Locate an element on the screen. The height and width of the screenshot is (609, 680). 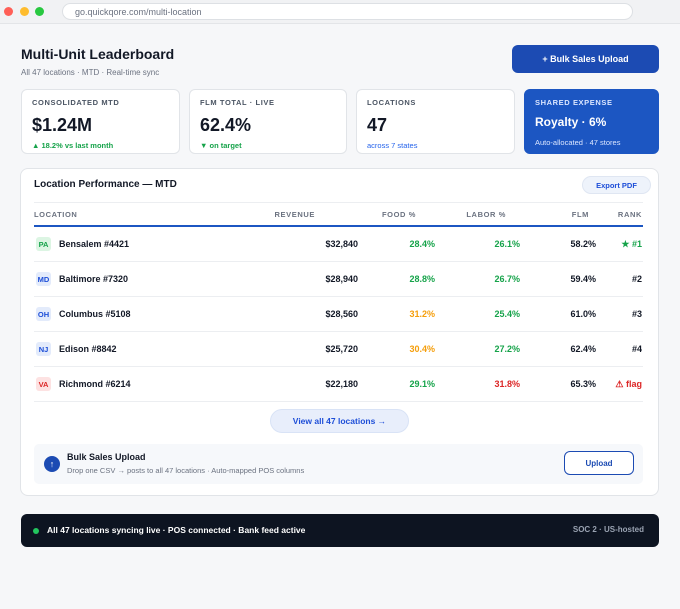
kpi-value: Royalty · 6% is located at coordinates (571, 122).